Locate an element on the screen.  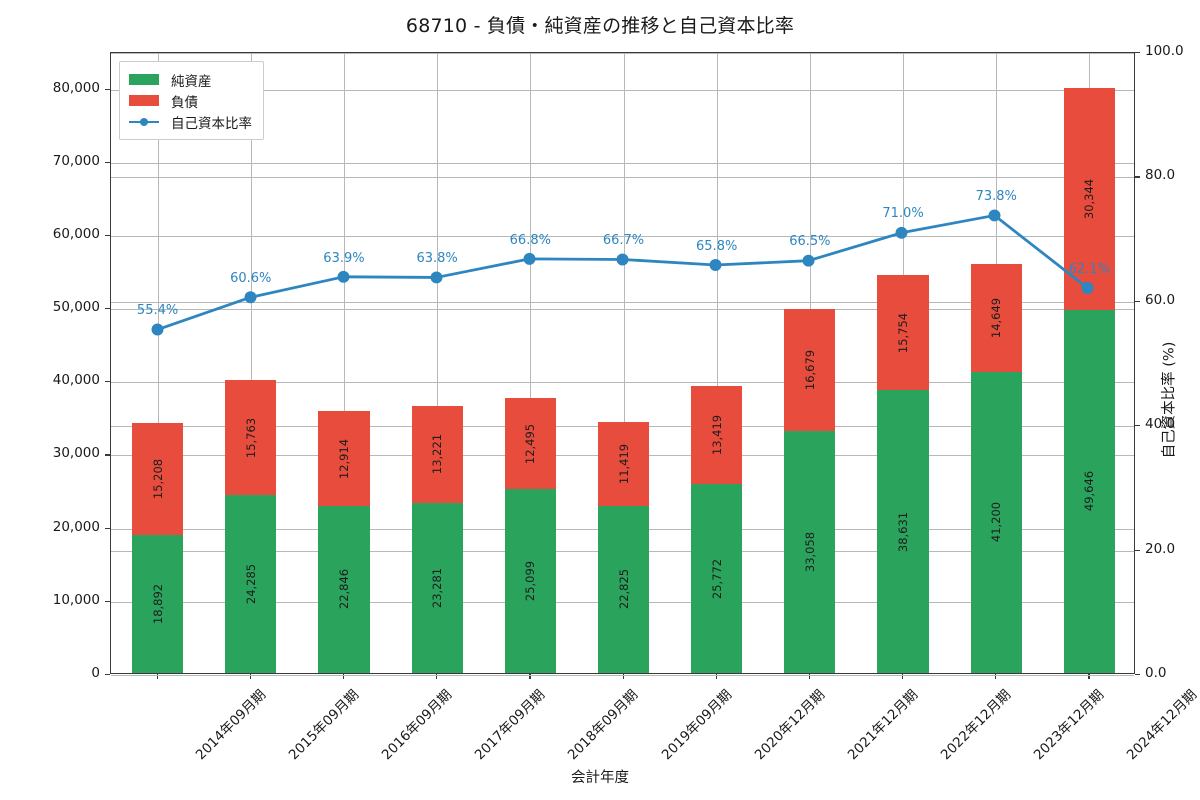
bar-segment-equity: 25,099 is located at coordinates (530, 581).